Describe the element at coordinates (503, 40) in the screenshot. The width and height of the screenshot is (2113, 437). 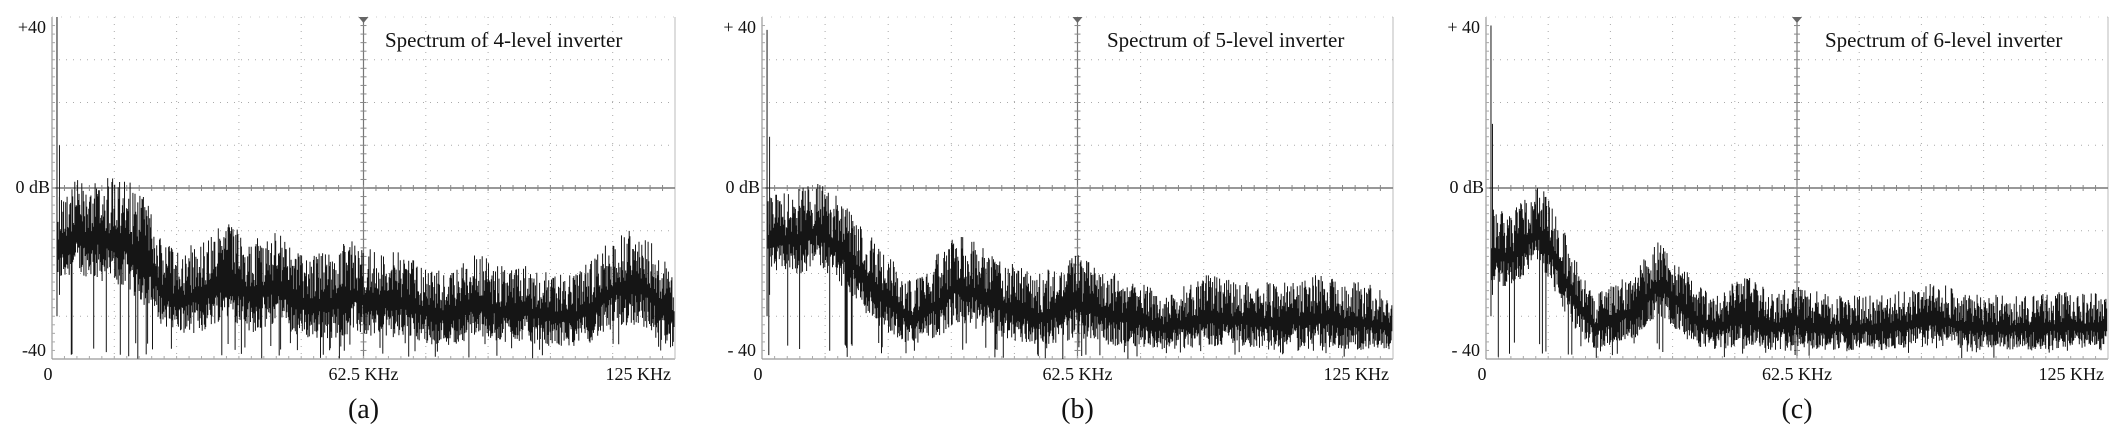
I see `chart-title: Spectrum of 4-level inverter` at that location.